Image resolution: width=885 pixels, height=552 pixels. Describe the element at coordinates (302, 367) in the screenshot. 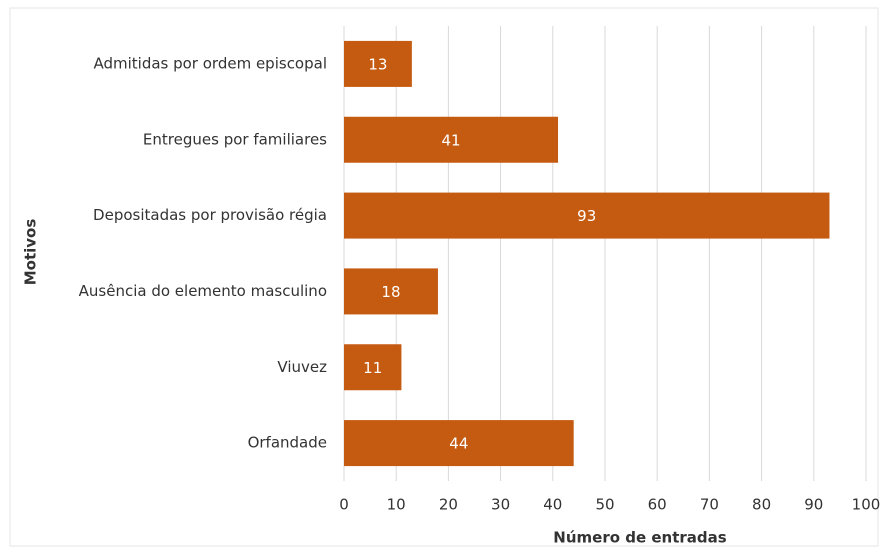

I see `y-tick-label: Viuvez` at that location.